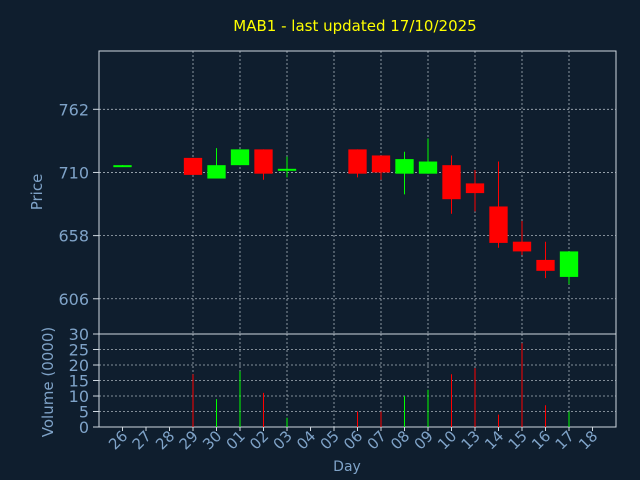  Describe the element at coordinates (354, 26) in the screenshot. I see `chart-title: MAB1 - last updated 17/10/2025` at that location.